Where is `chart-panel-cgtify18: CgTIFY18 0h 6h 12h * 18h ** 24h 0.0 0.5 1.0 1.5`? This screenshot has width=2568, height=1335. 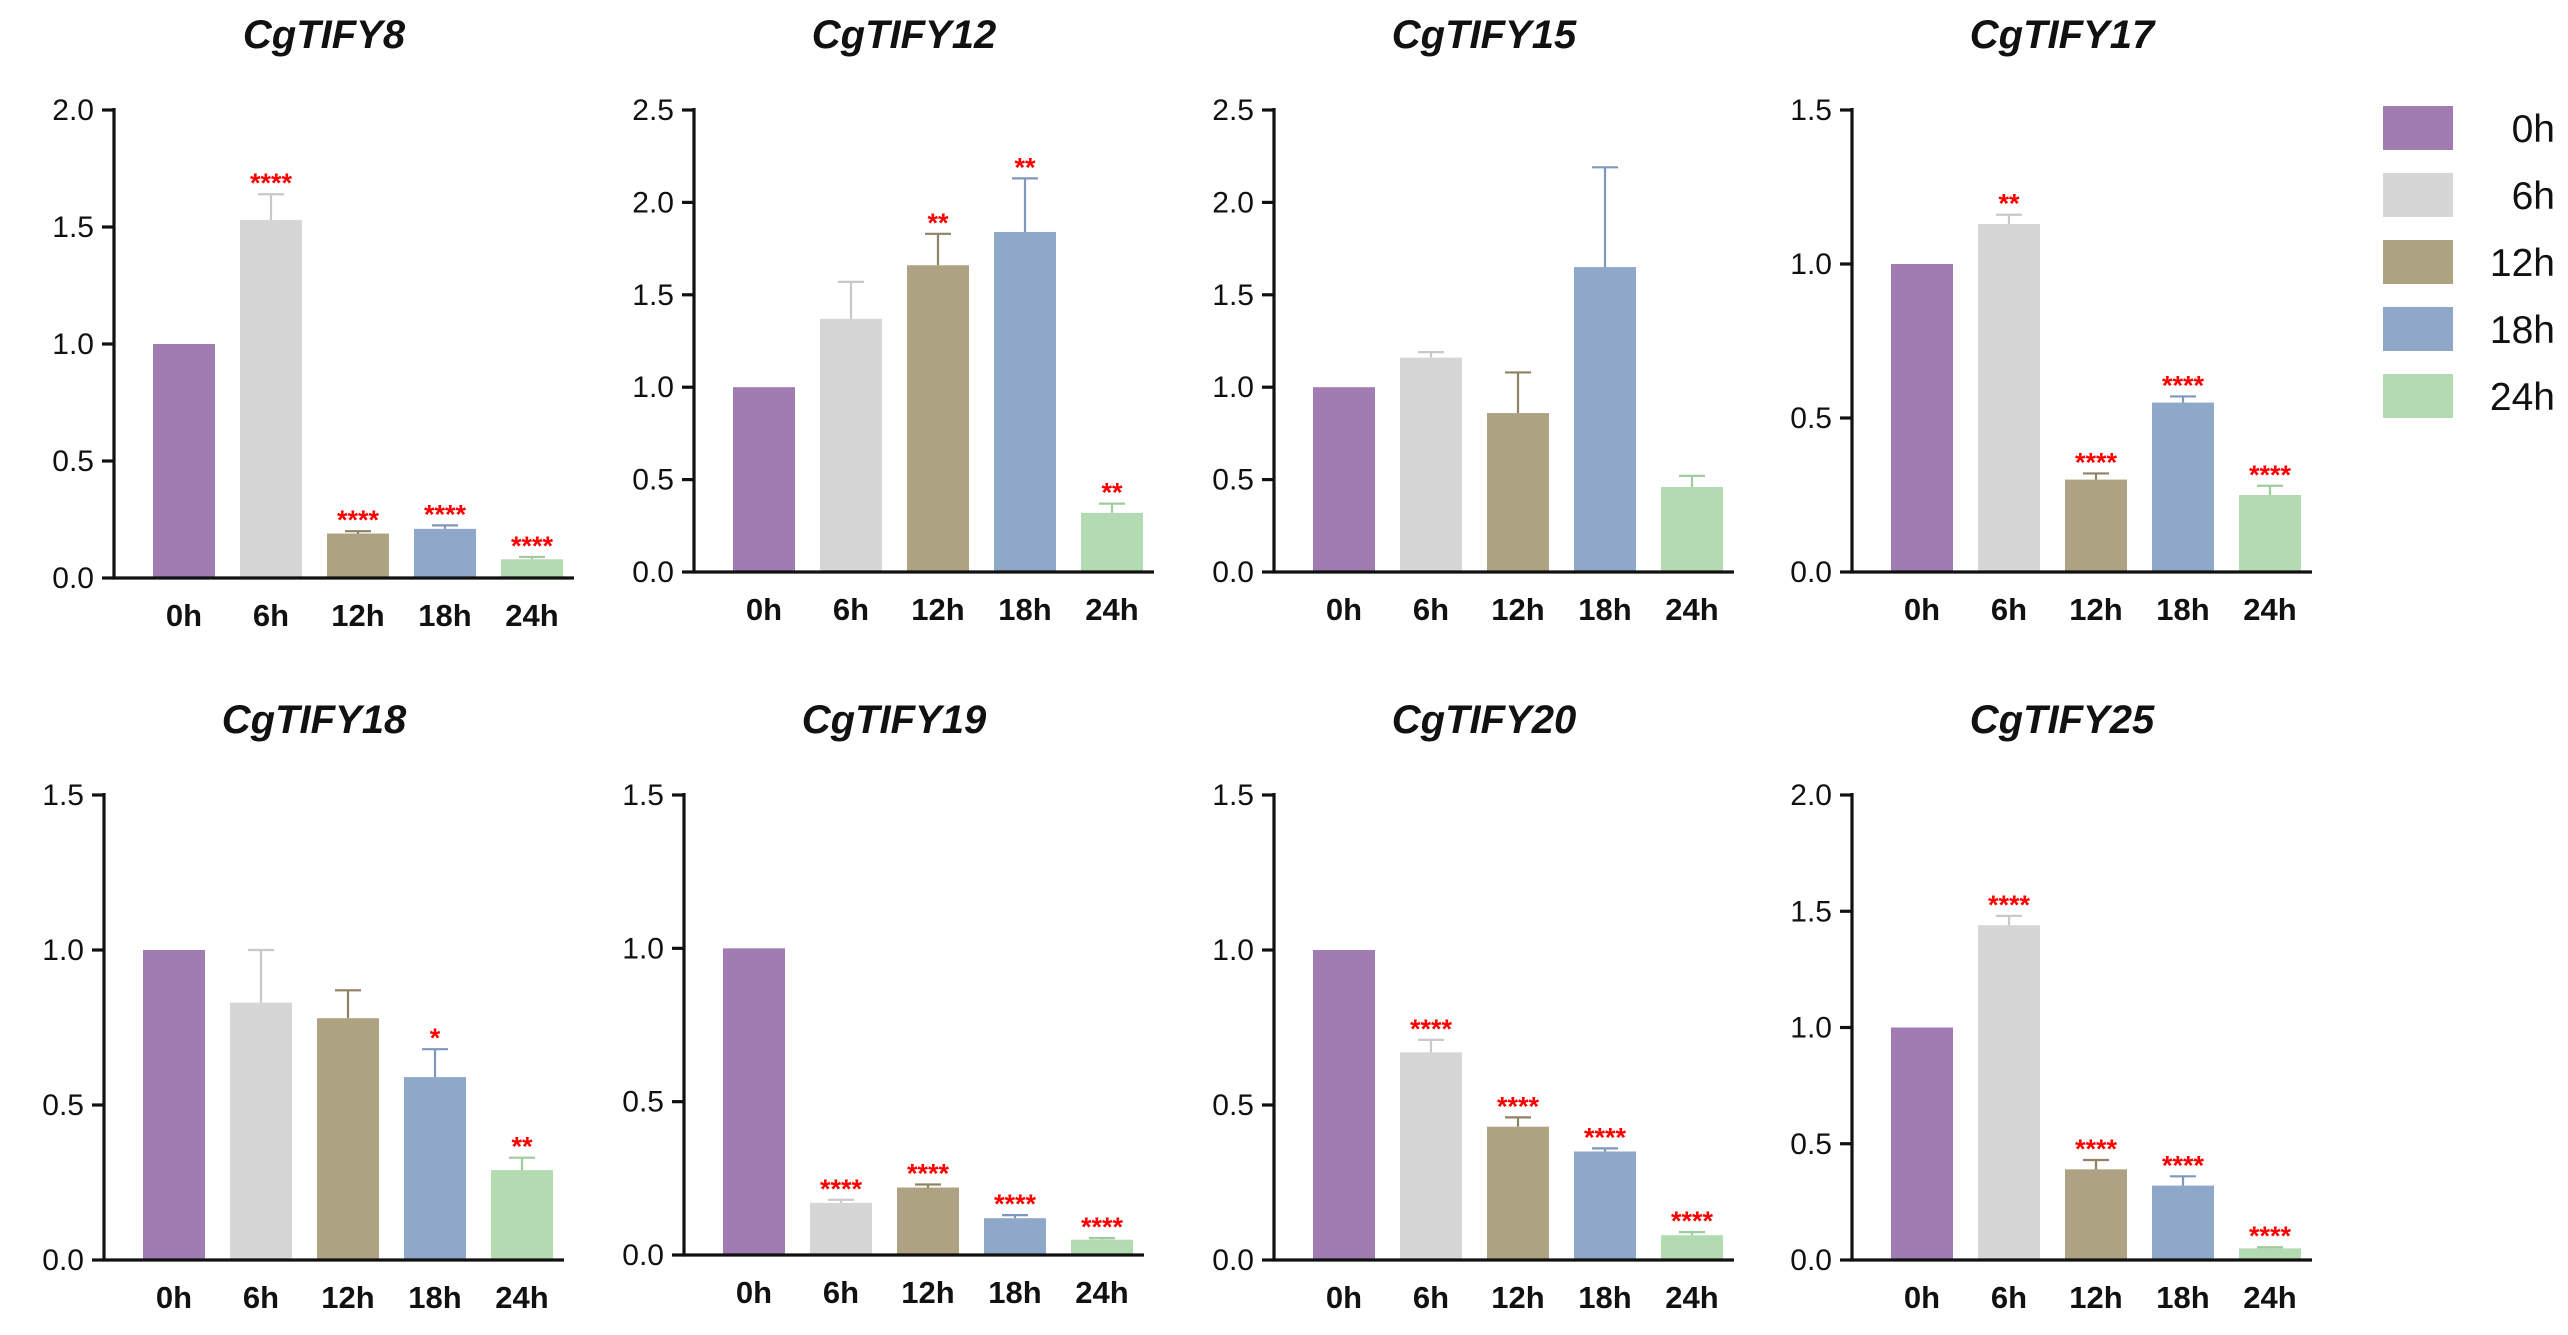 chart-panel-cgtify18: CgTIFY18 0h 6h 12h * 18h ** 24h 0.0 0.5 1.0 1.5 is located at coordinates (303, 1006).